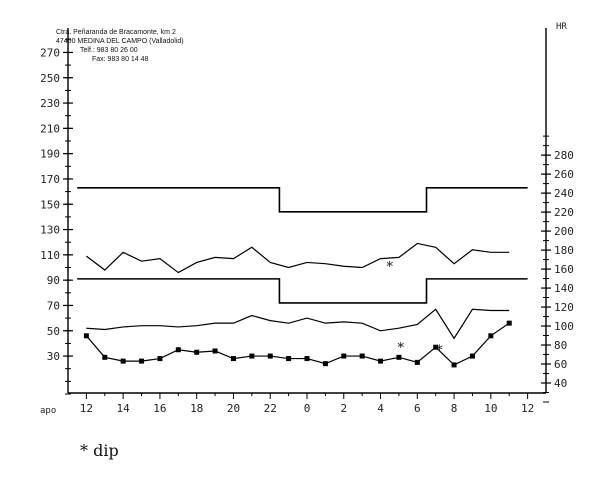 The width and height of the screenshot is (600, 477). I want to click on right-tick-label: 120, so click(564, 307).